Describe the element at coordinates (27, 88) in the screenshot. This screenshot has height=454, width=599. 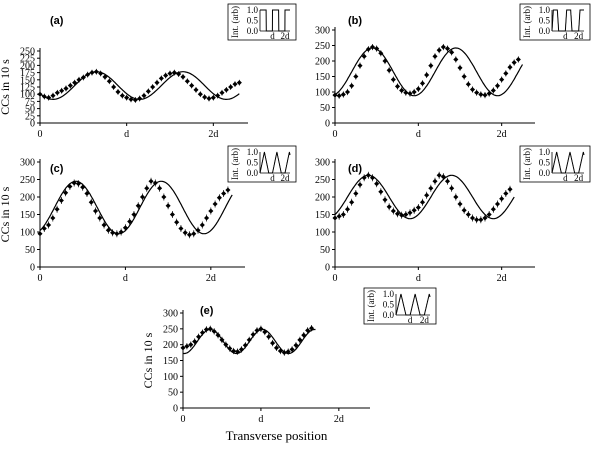
I see `y-tick-label: 125` at that location.